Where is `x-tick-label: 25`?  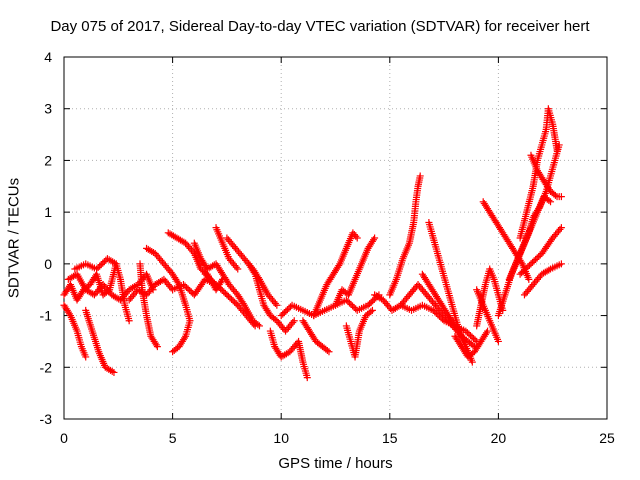 x-tick-label: 25 is located at coordinates (607, 438).